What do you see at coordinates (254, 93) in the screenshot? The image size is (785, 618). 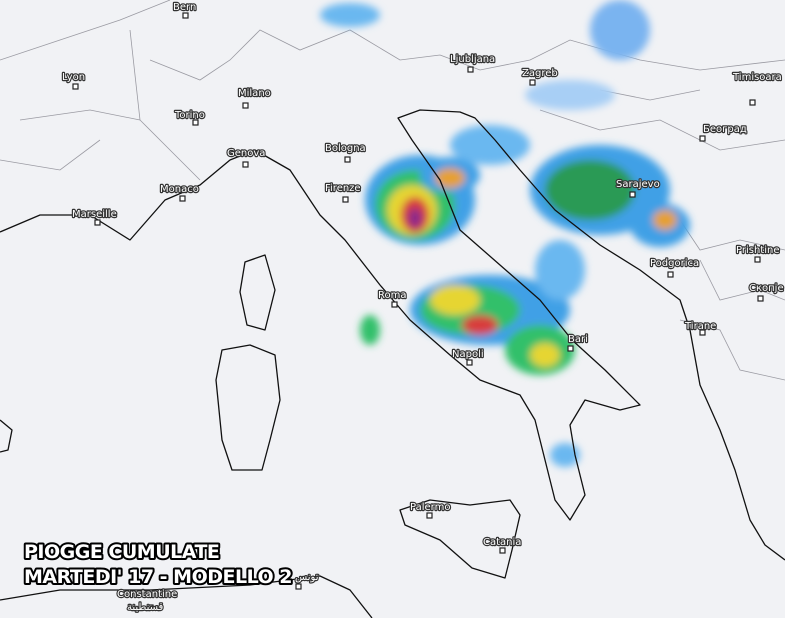 I see `city-label: Milano` at bounding box center [254, 93].